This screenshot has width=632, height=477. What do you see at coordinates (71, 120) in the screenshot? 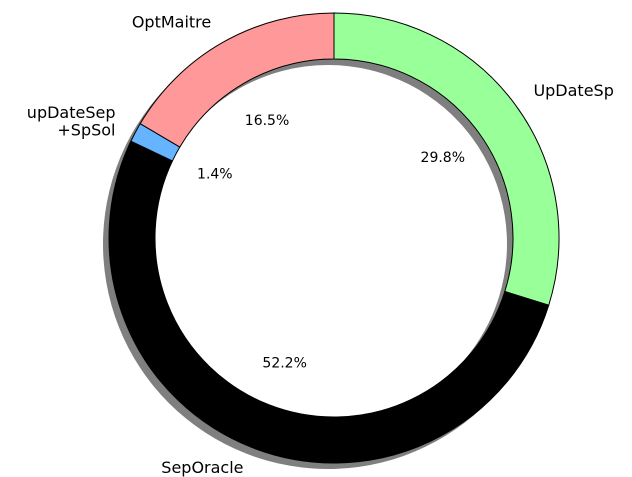
I see `slice-label: upDateSep +SpSol` at bounding box center [71, 120].